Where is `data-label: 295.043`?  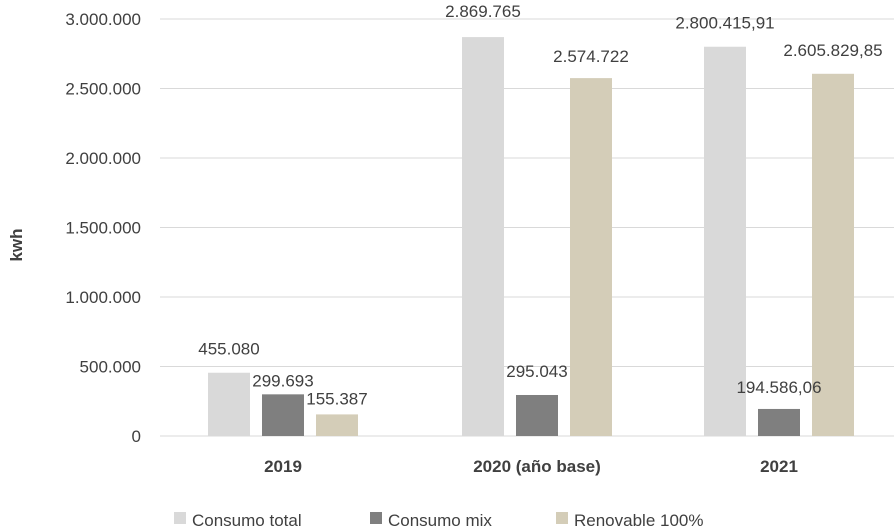 data-label: 295.043 is located at coordinates (536, 371).